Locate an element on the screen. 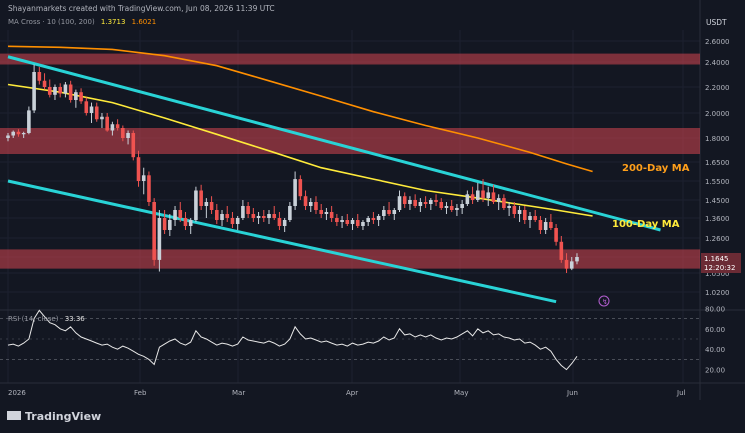  price-tick-label: 1.6500 is located at coordinates (717, 163).